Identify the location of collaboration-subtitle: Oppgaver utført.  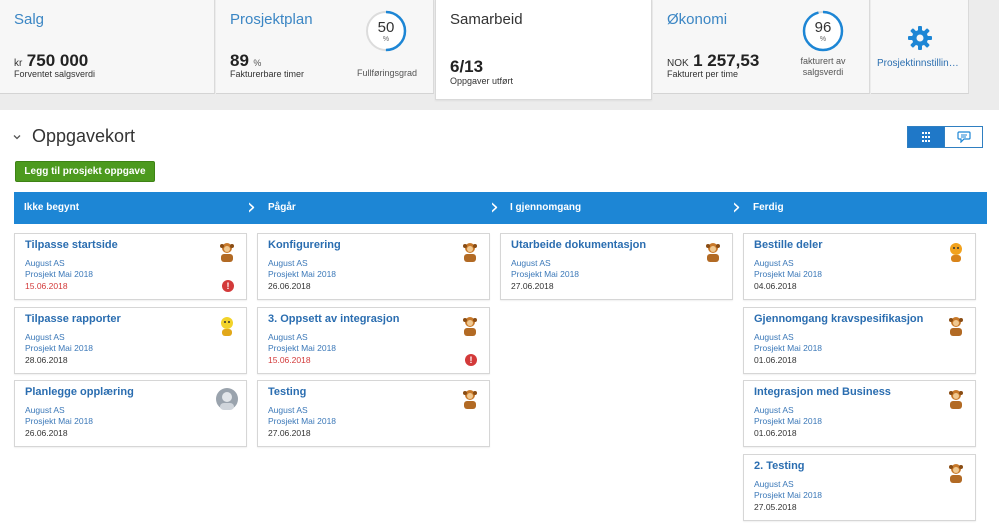
(482, 81).